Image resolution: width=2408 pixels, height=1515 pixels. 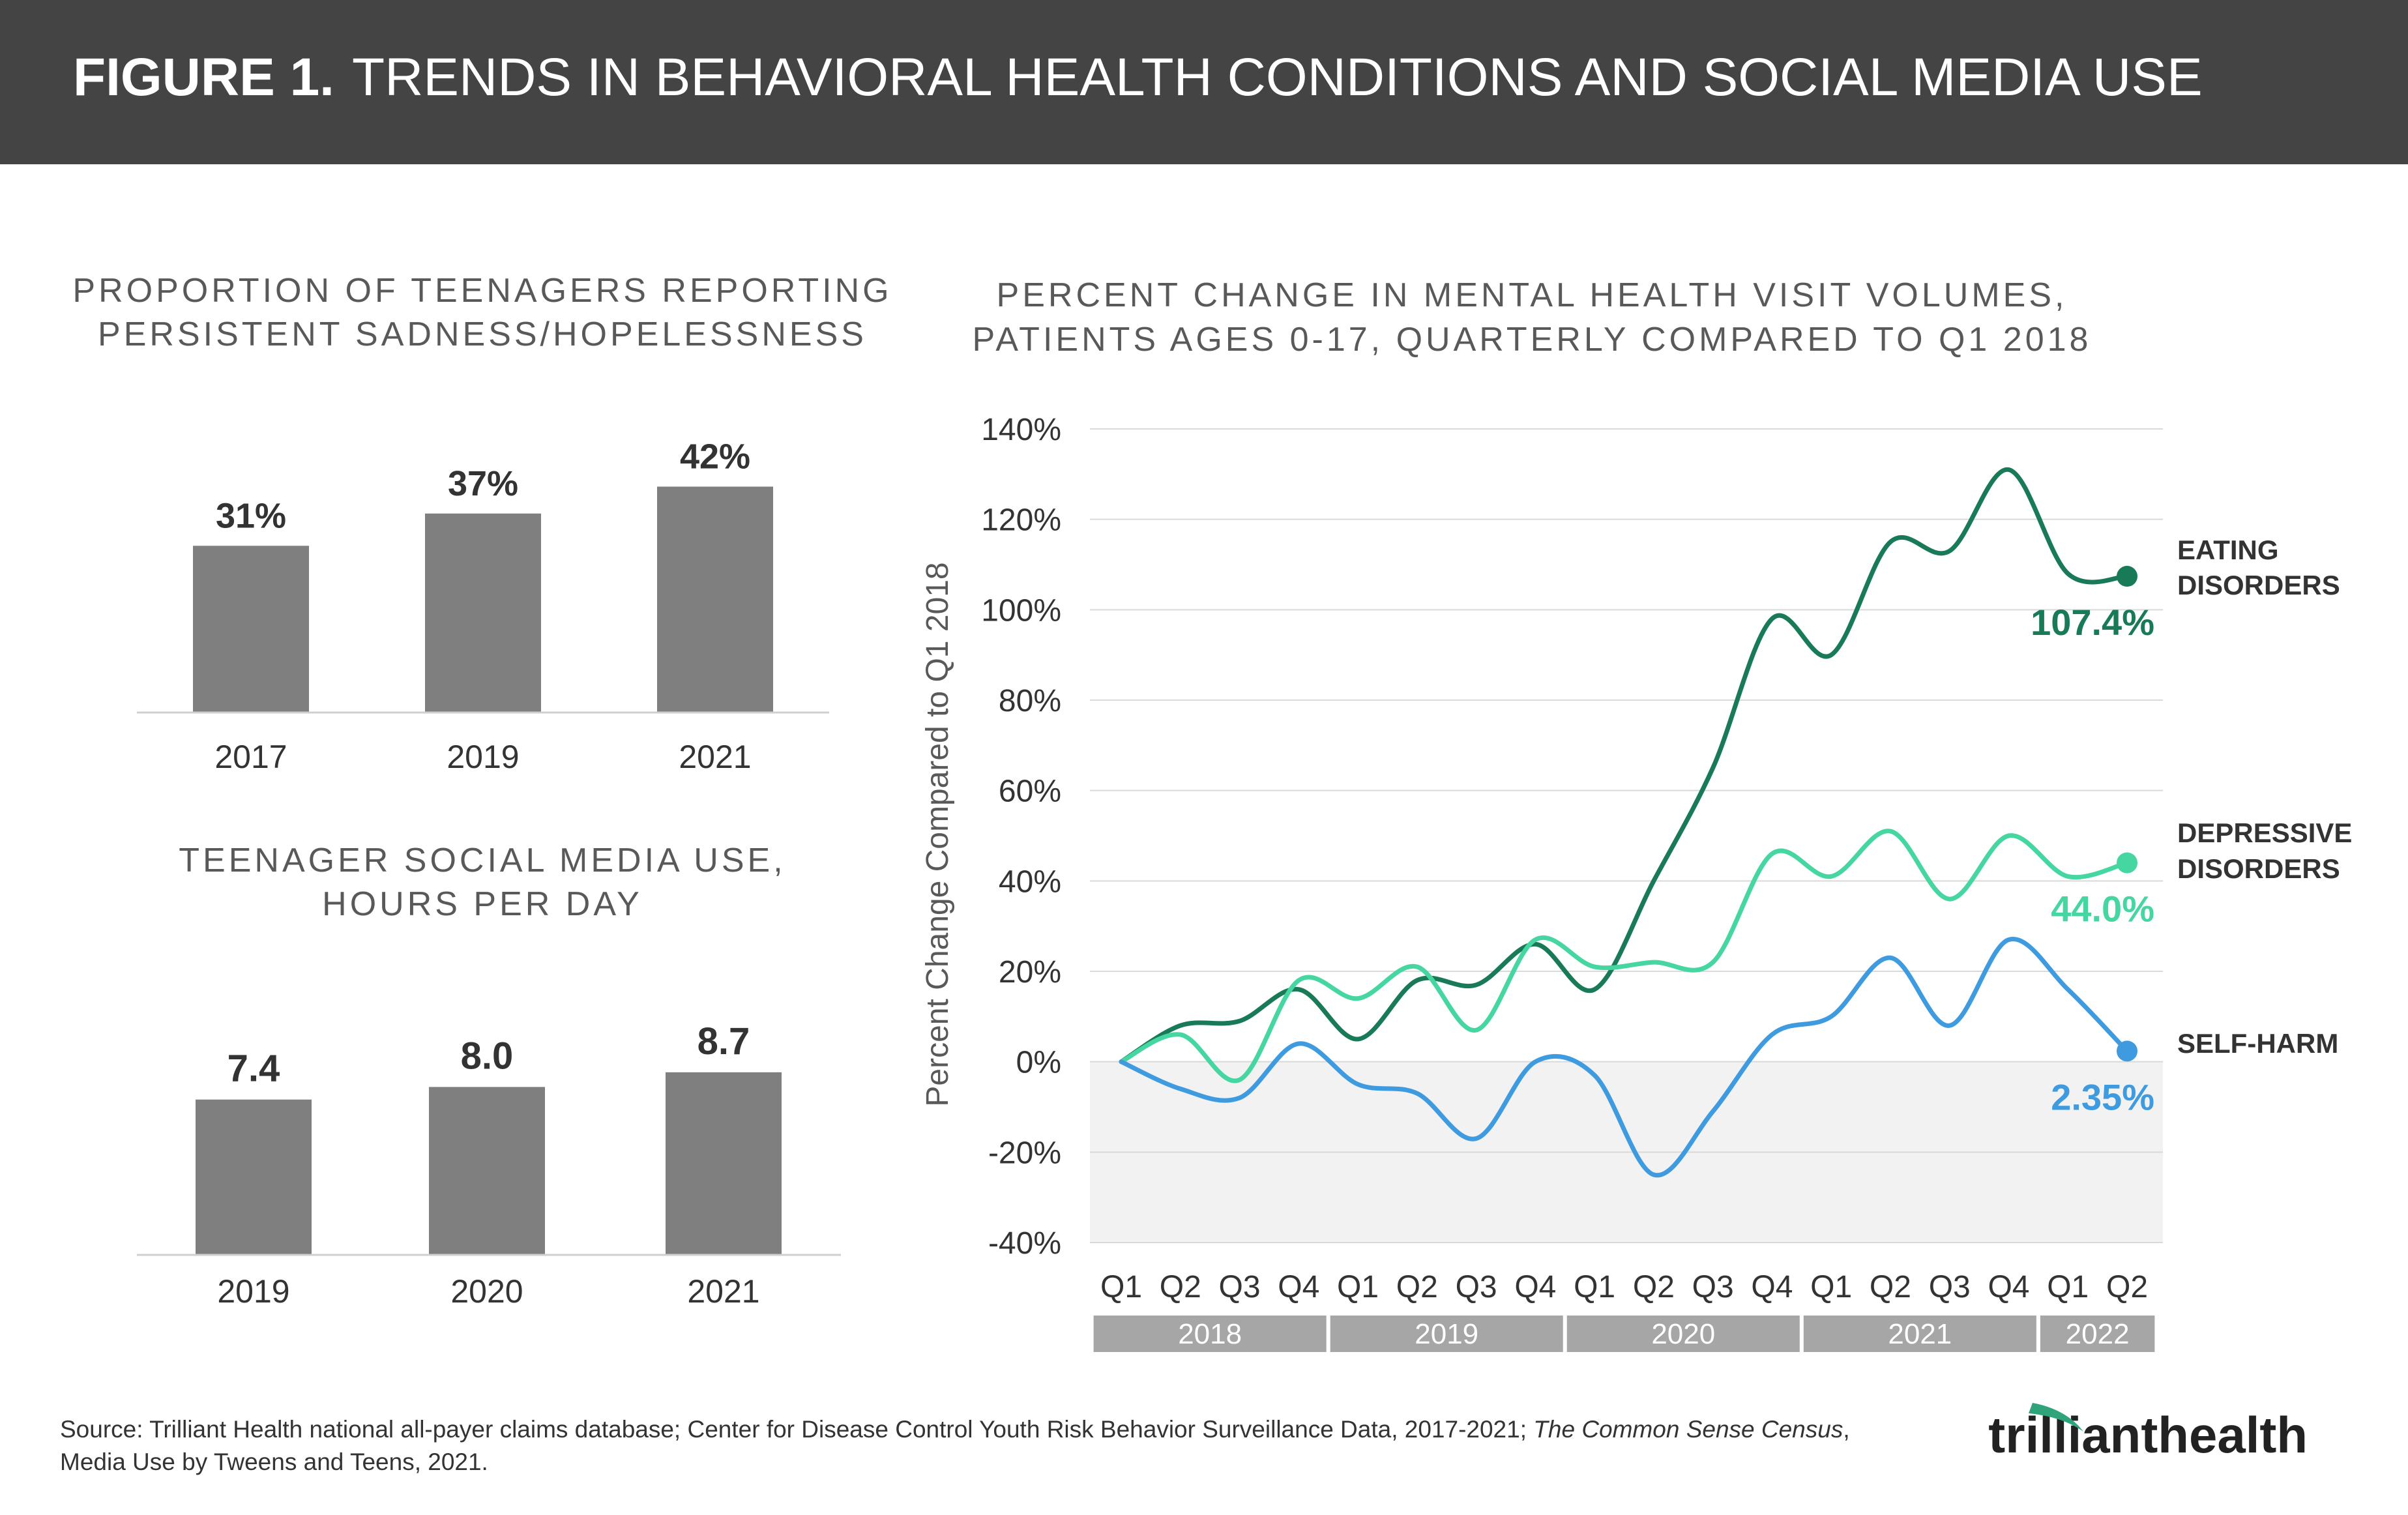 I want to click on year-band-2018, so click(x=1210, y=1334).